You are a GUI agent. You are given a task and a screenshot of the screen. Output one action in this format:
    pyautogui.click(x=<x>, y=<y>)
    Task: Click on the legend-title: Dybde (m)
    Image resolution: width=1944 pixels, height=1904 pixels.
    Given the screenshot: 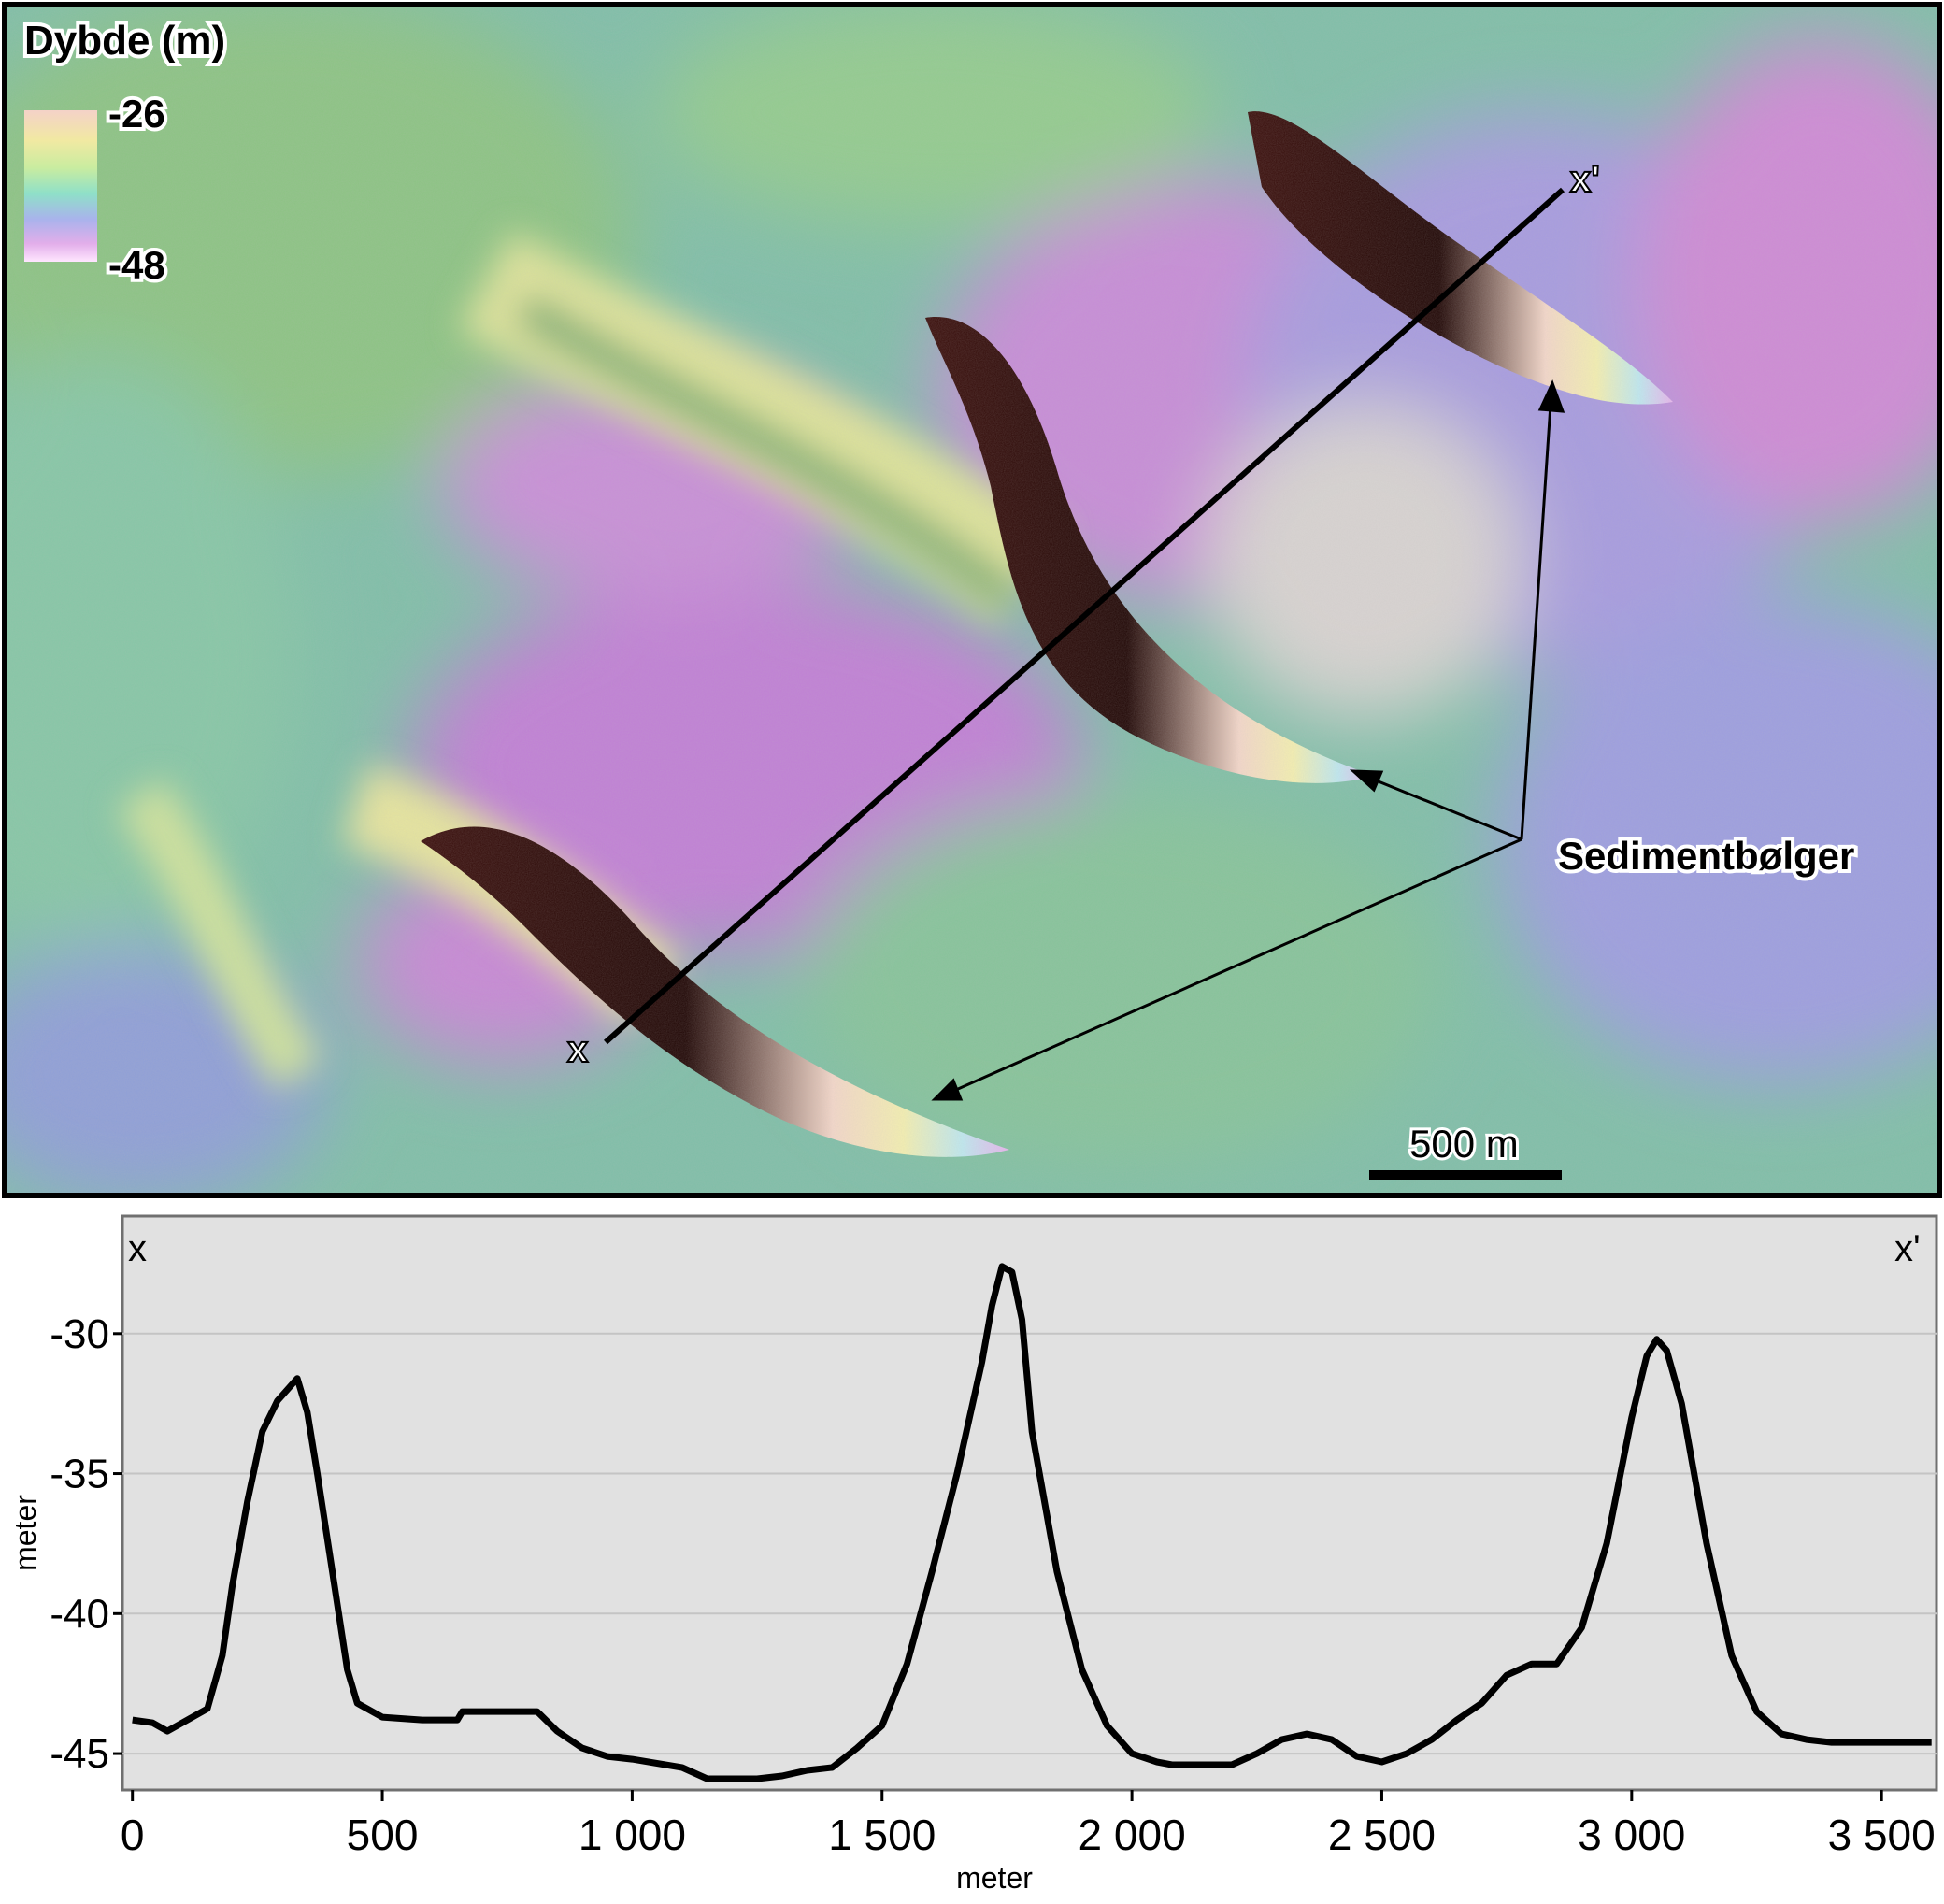 What is the action you would take?
    pyautogui.click(x=124, y=41)
    